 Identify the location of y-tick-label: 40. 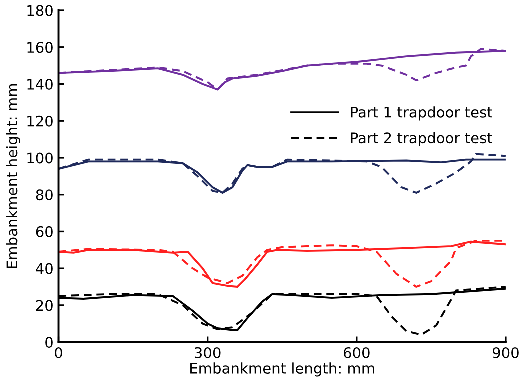
(44, 268).